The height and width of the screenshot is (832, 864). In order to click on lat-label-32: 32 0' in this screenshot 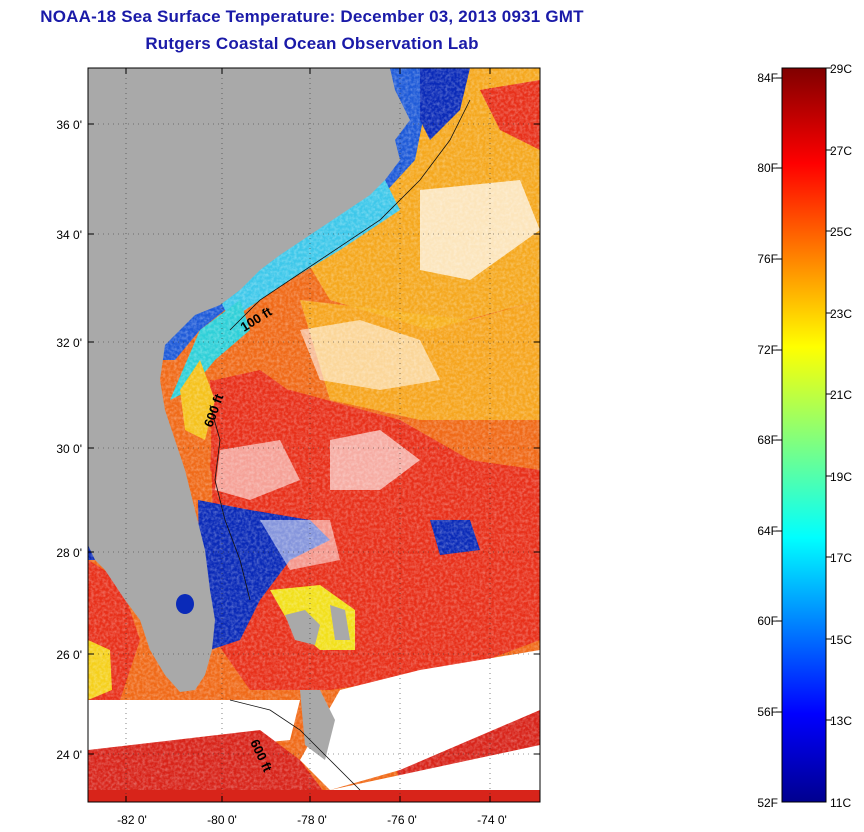, I will do `click(69, 343)`.